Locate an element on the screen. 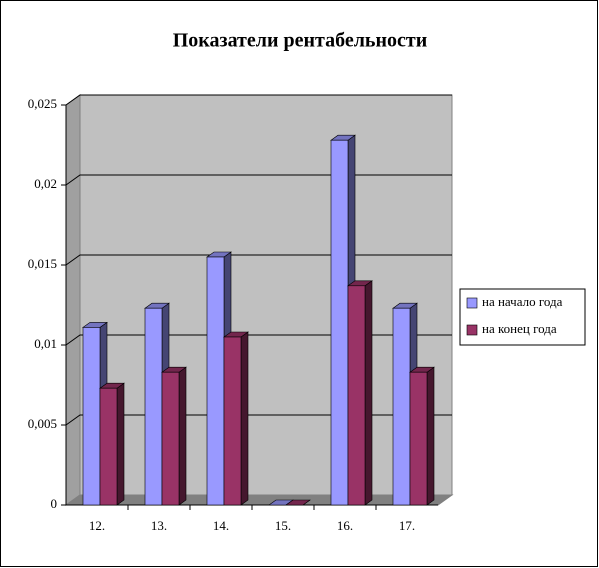 This screenshot has width=599, height=568. y-tick-label: 0,015 is located at coordinates (42, 263).